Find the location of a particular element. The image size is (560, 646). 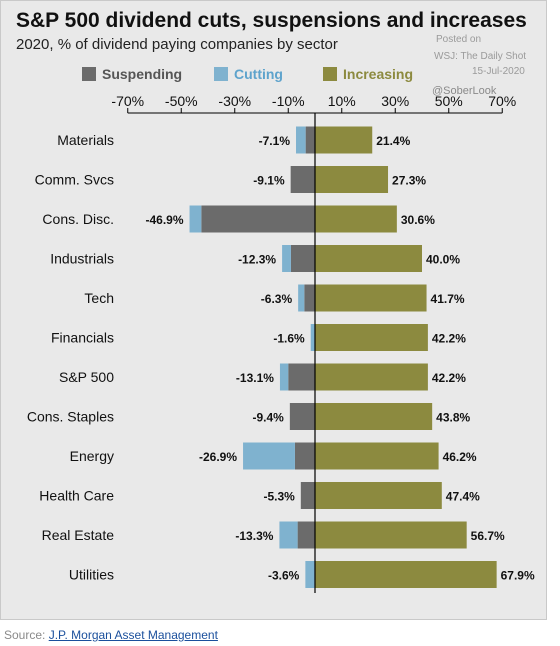

x-tick-label-7: 70% is located at coordinates (502, 101).